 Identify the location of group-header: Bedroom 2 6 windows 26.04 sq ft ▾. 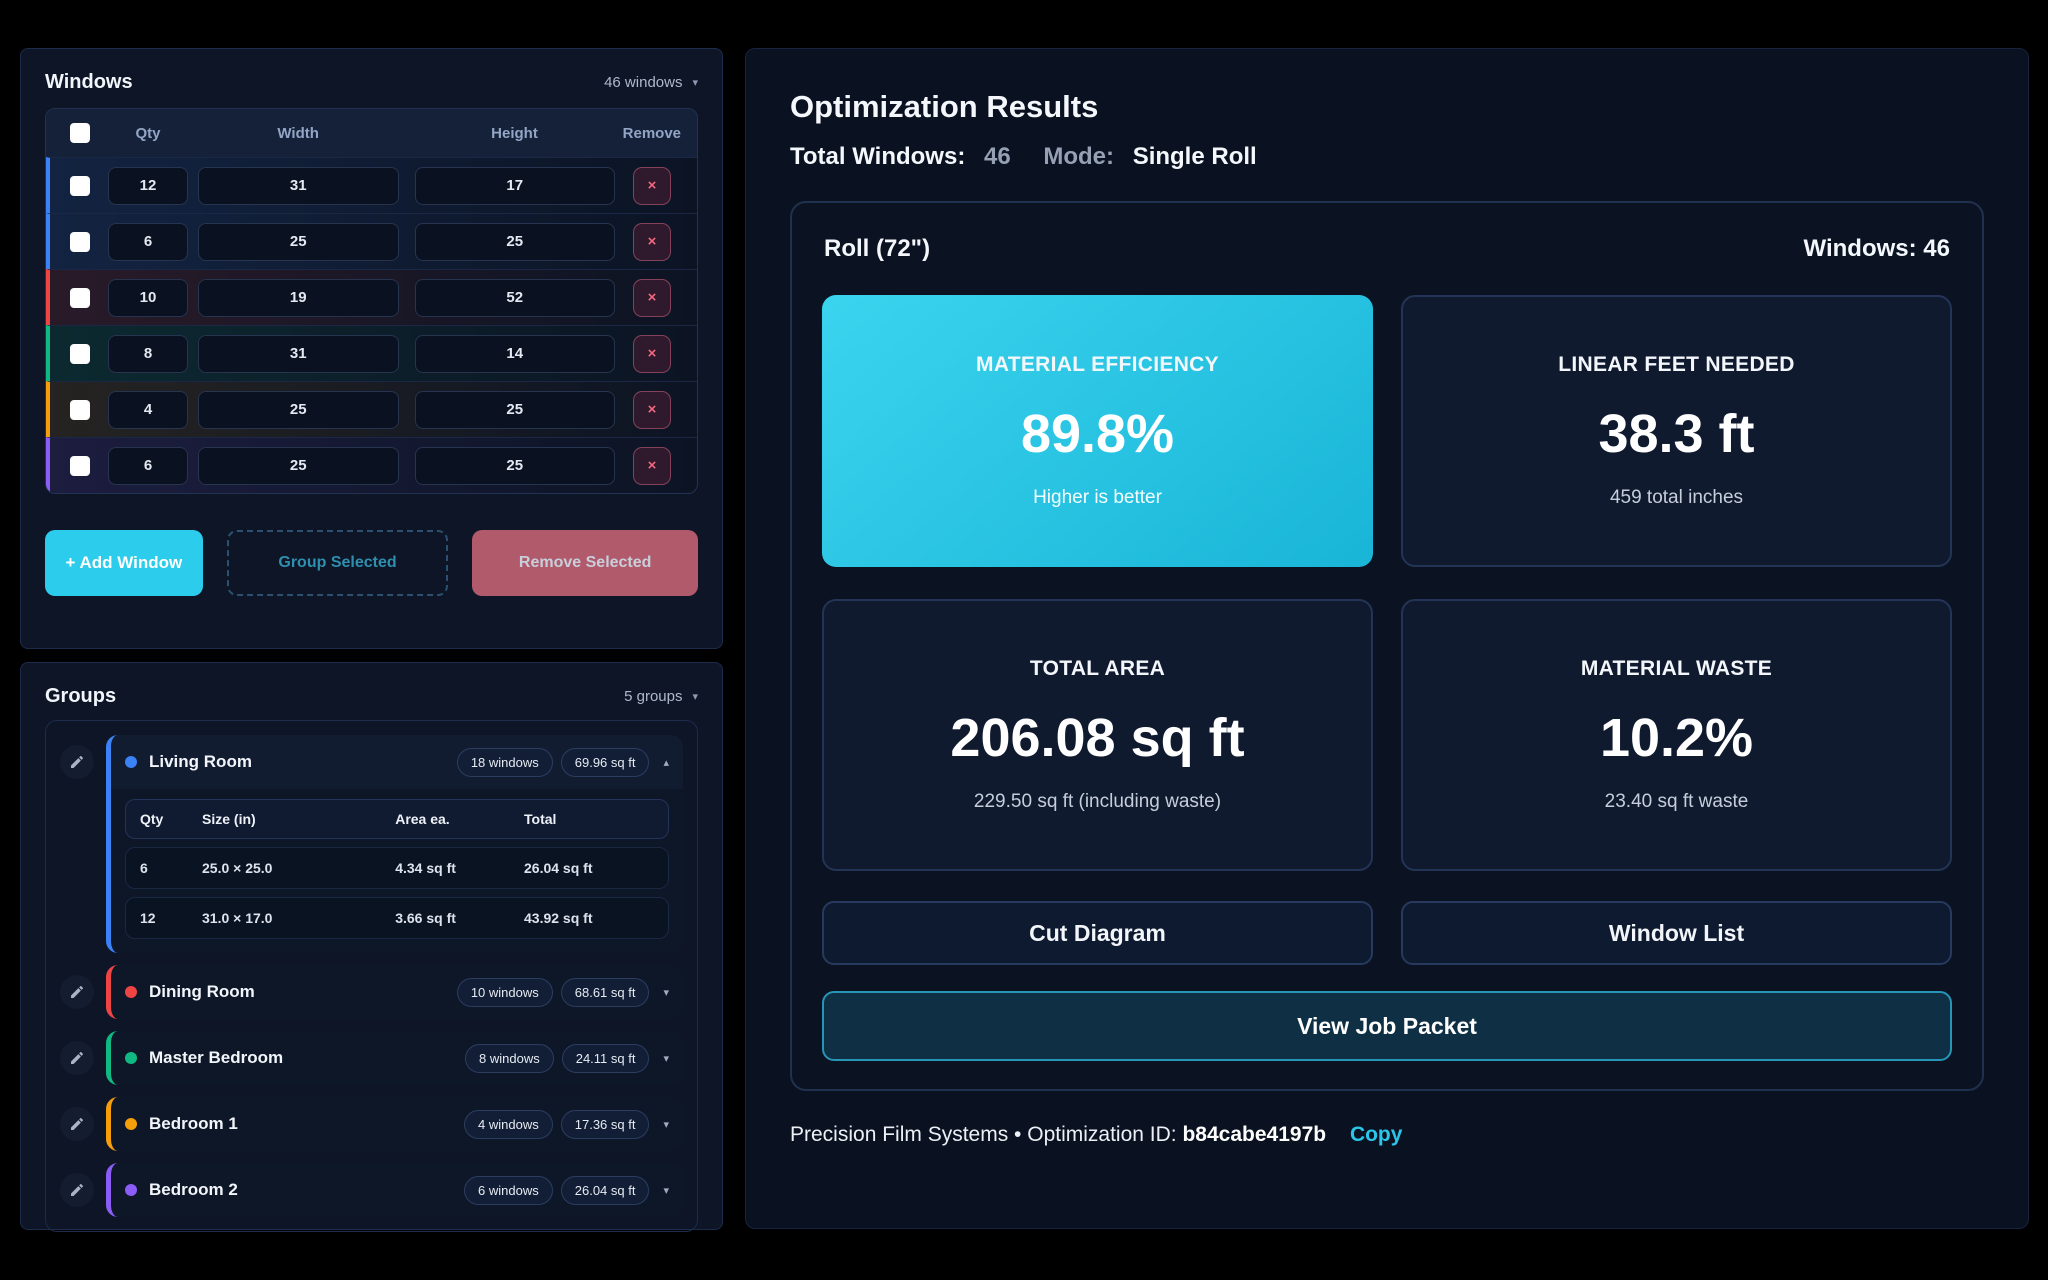
(397, 1190).